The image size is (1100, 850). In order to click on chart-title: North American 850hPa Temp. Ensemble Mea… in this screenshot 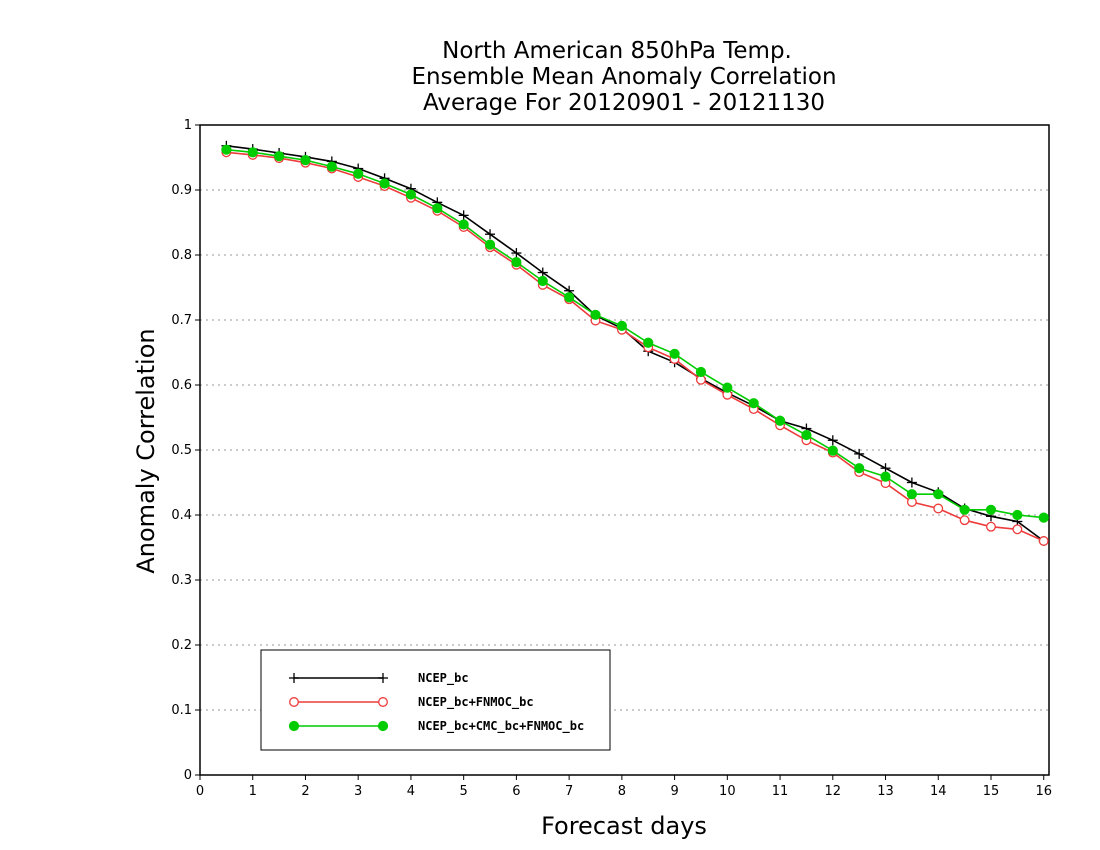, I will do `click(623, 77)`.